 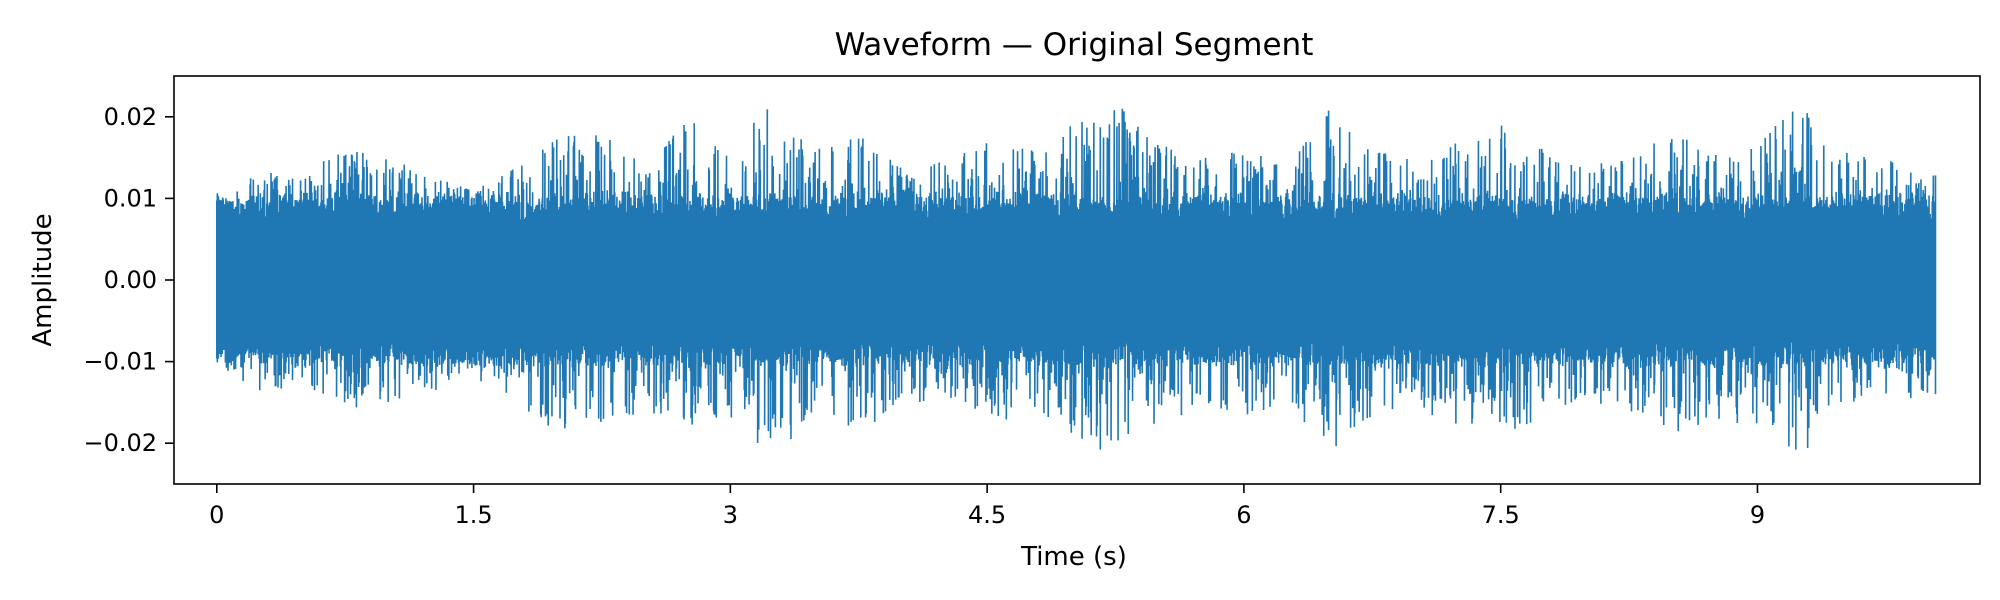 What do you see at coordinates (730, 515) in the screenshot?
I see `x-tick-label: 3` at bounding box center [730, 515].